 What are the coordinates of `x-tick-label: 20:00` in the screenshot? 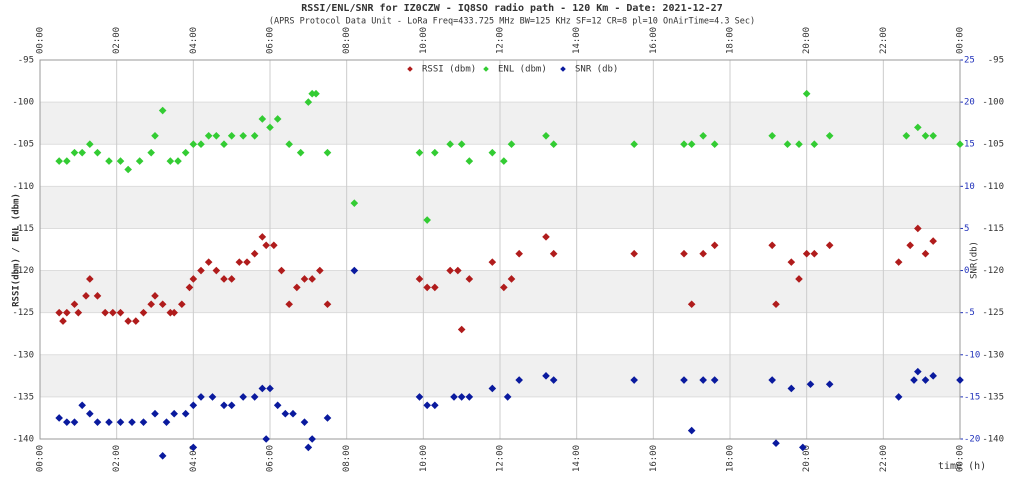 It's located at (807, 458).